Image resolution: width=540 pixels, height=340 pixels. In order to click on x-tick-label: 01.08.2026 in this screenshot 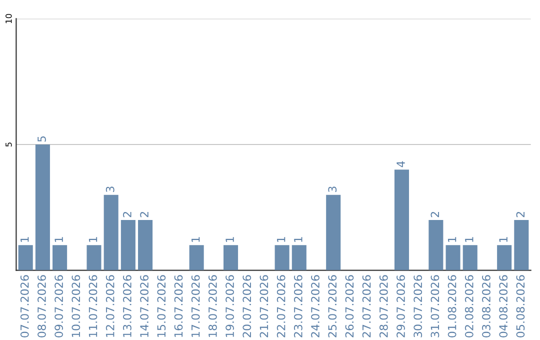, I will do `click(452, 306)`.